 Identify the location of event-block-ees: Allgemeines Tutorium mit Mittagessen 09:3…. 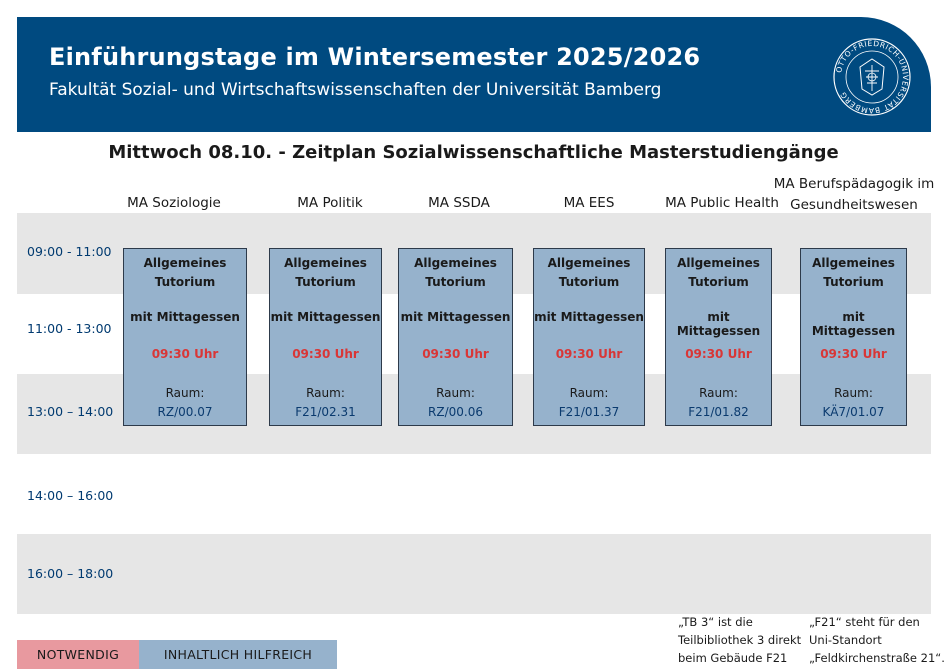
(589, 337).